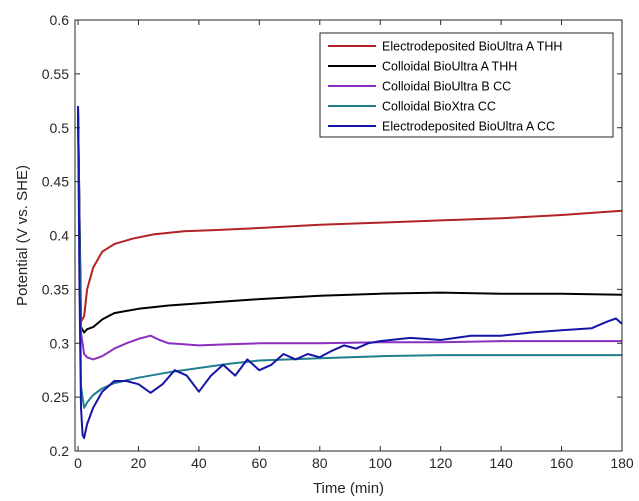 The width and height of the screenshot is (639, 501). I want to click on x-axis-label: Time (min), so click(348, 488).